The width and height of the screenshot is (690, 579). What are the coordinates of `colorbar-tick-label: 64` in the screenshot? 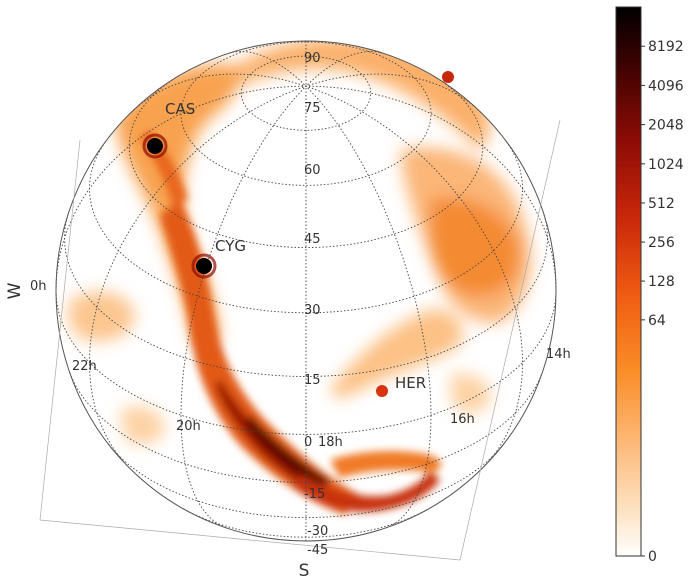 It's located at (657, 321).